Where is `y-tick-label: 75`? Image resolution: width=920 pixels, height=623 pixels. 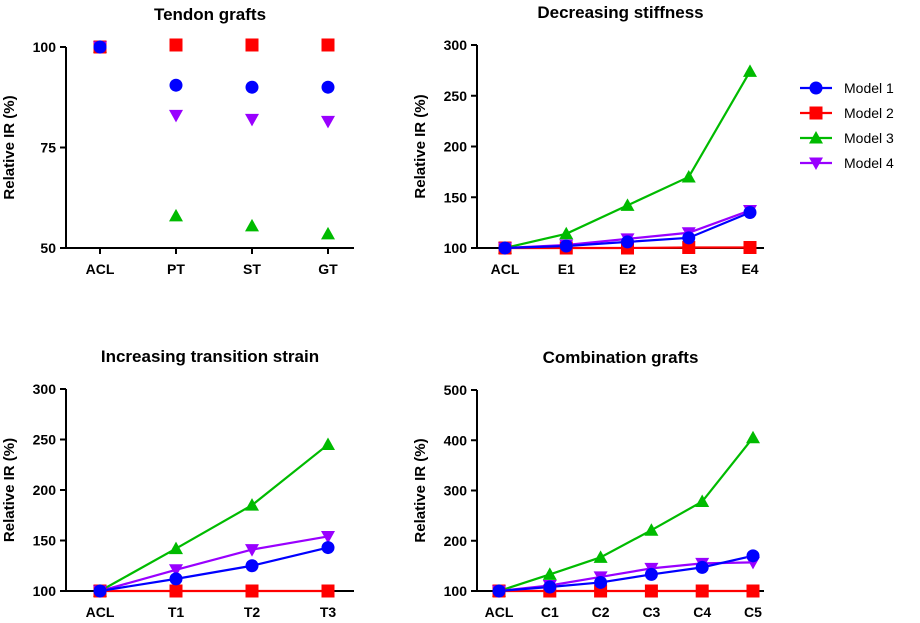
y-tick-label: 75 is located at coordinates (48, 148).